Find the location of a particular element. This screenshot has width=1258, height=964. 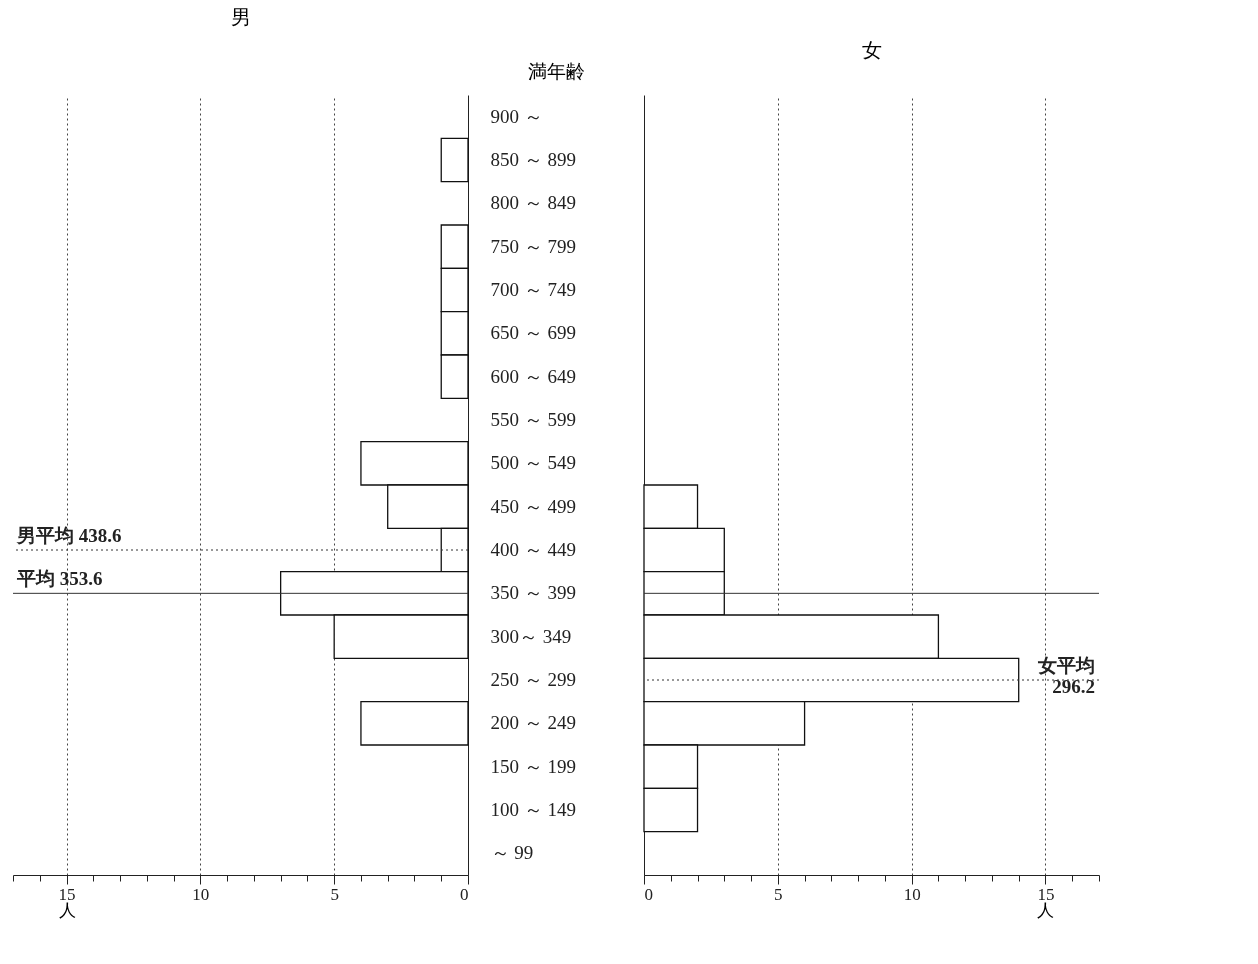

y-tick-label: 100 ～ 149 is located at coordinates (533, 809).